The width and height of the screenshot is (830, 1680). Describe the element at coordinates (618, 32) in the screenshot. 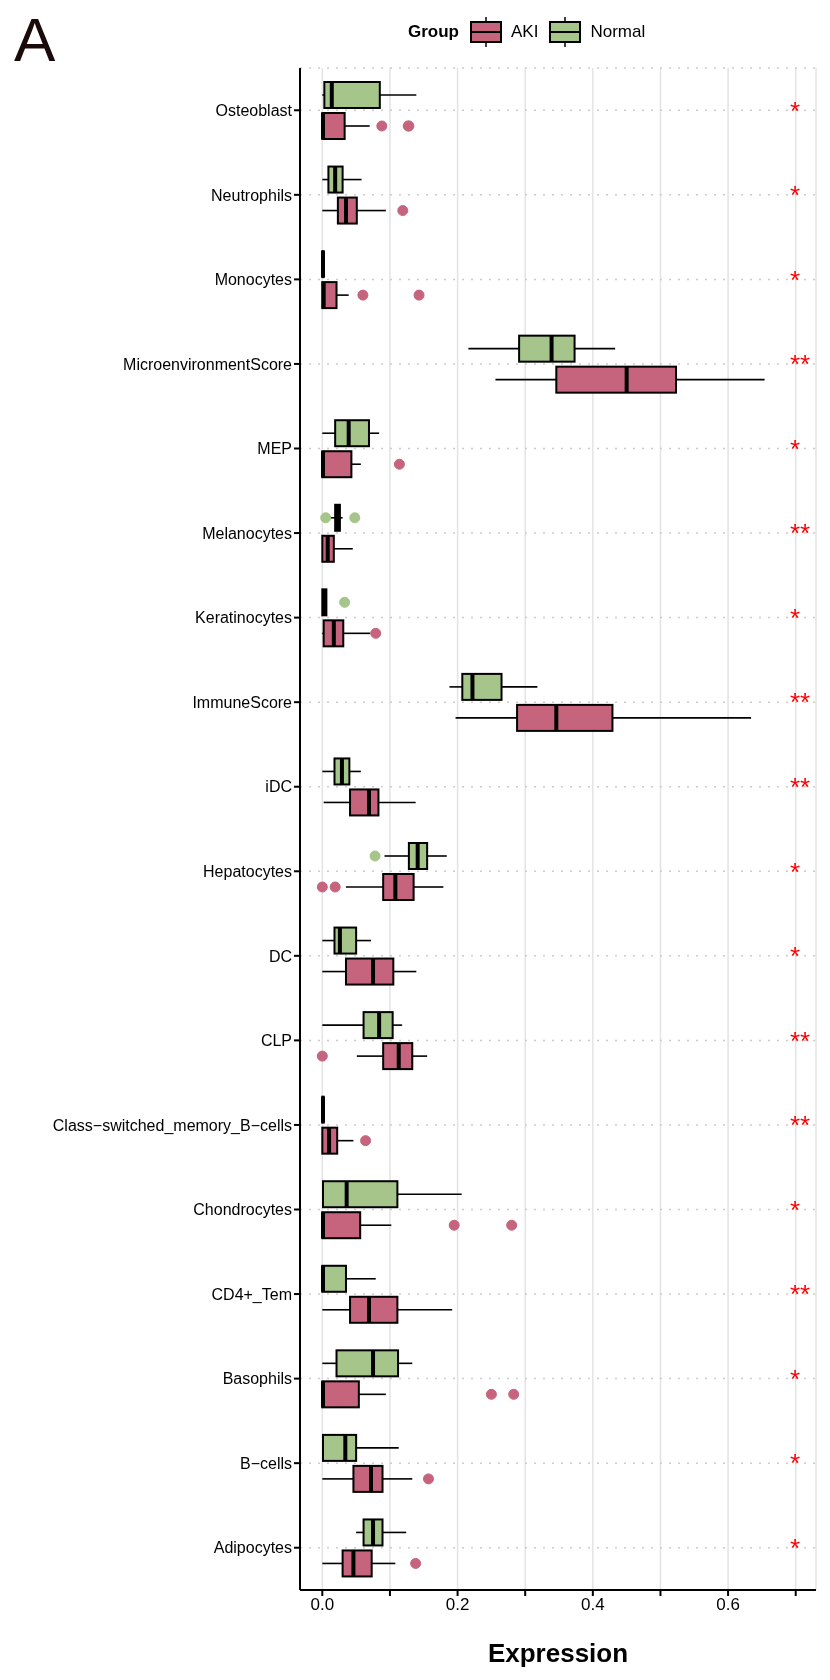

I see `legend-label: Normal` at that location.